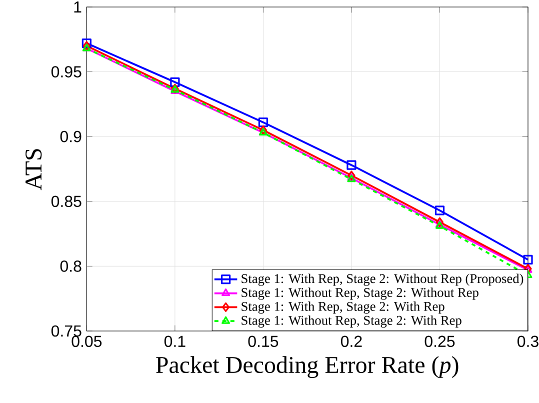 Image resolution: width=539 pixels, height=403 pixels. What do you see at coordinates (439, 342) in the screenshot?
I see `x-tick-label: 0.25` at bounding box center [439, 342].